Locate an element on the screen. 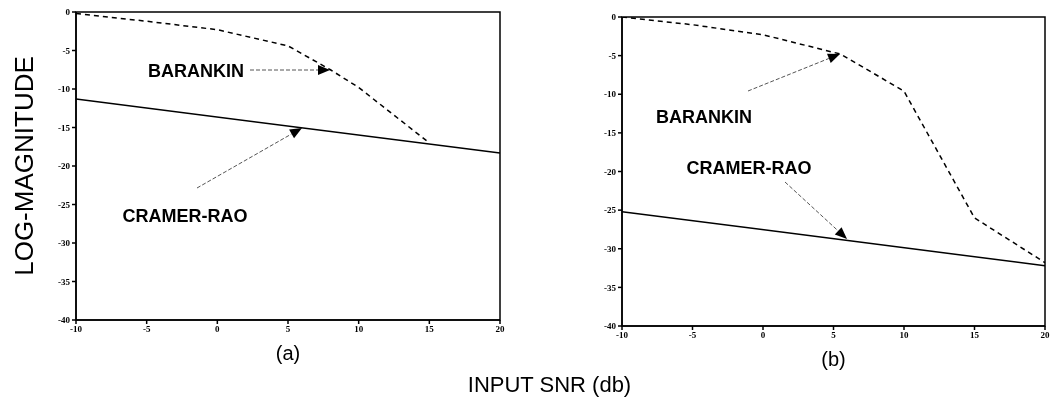 The height and width of the screenshot is (408, 1059). x-axis-title: INPUT SNR (db) is located at coordinates (549, 385).